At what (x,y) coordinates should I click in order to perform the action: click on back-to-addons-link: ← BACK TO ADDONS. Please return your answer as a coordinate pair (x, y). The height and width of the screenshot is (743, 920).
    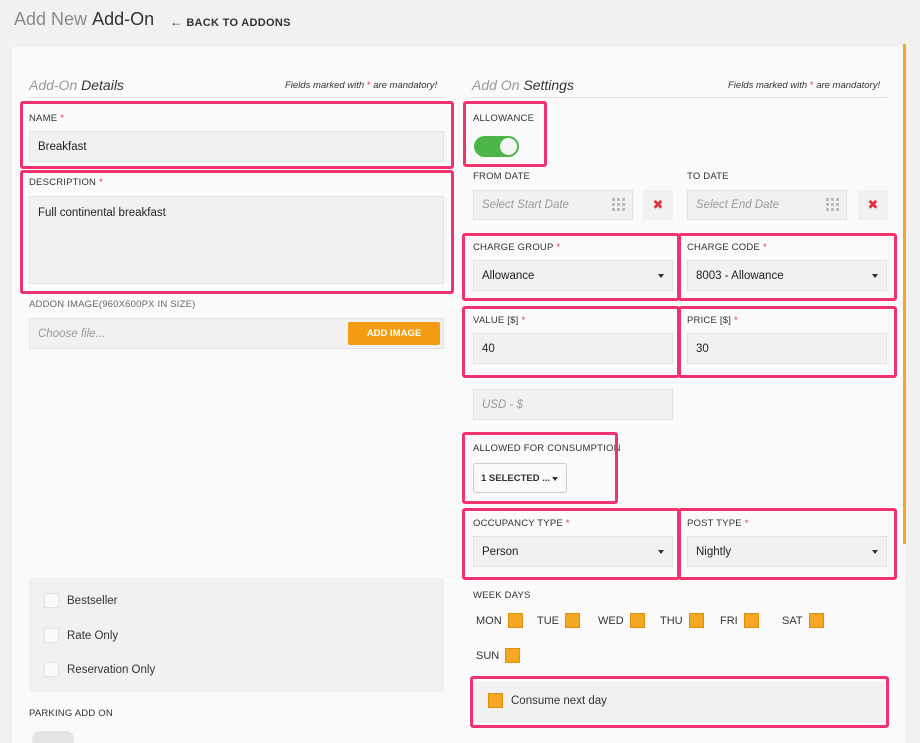
    Looking at the image, I should click on (230, 22).